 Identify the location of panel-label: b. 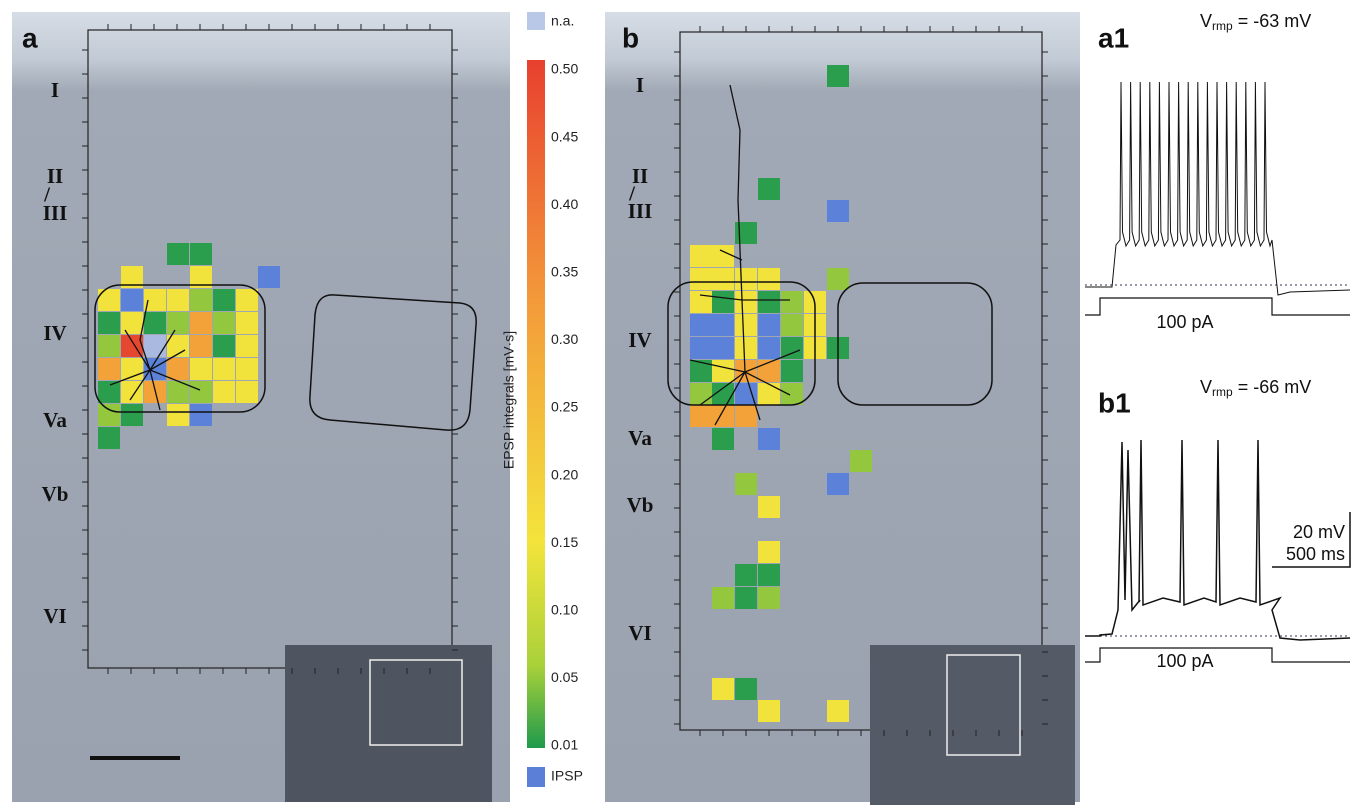
(630, 37).